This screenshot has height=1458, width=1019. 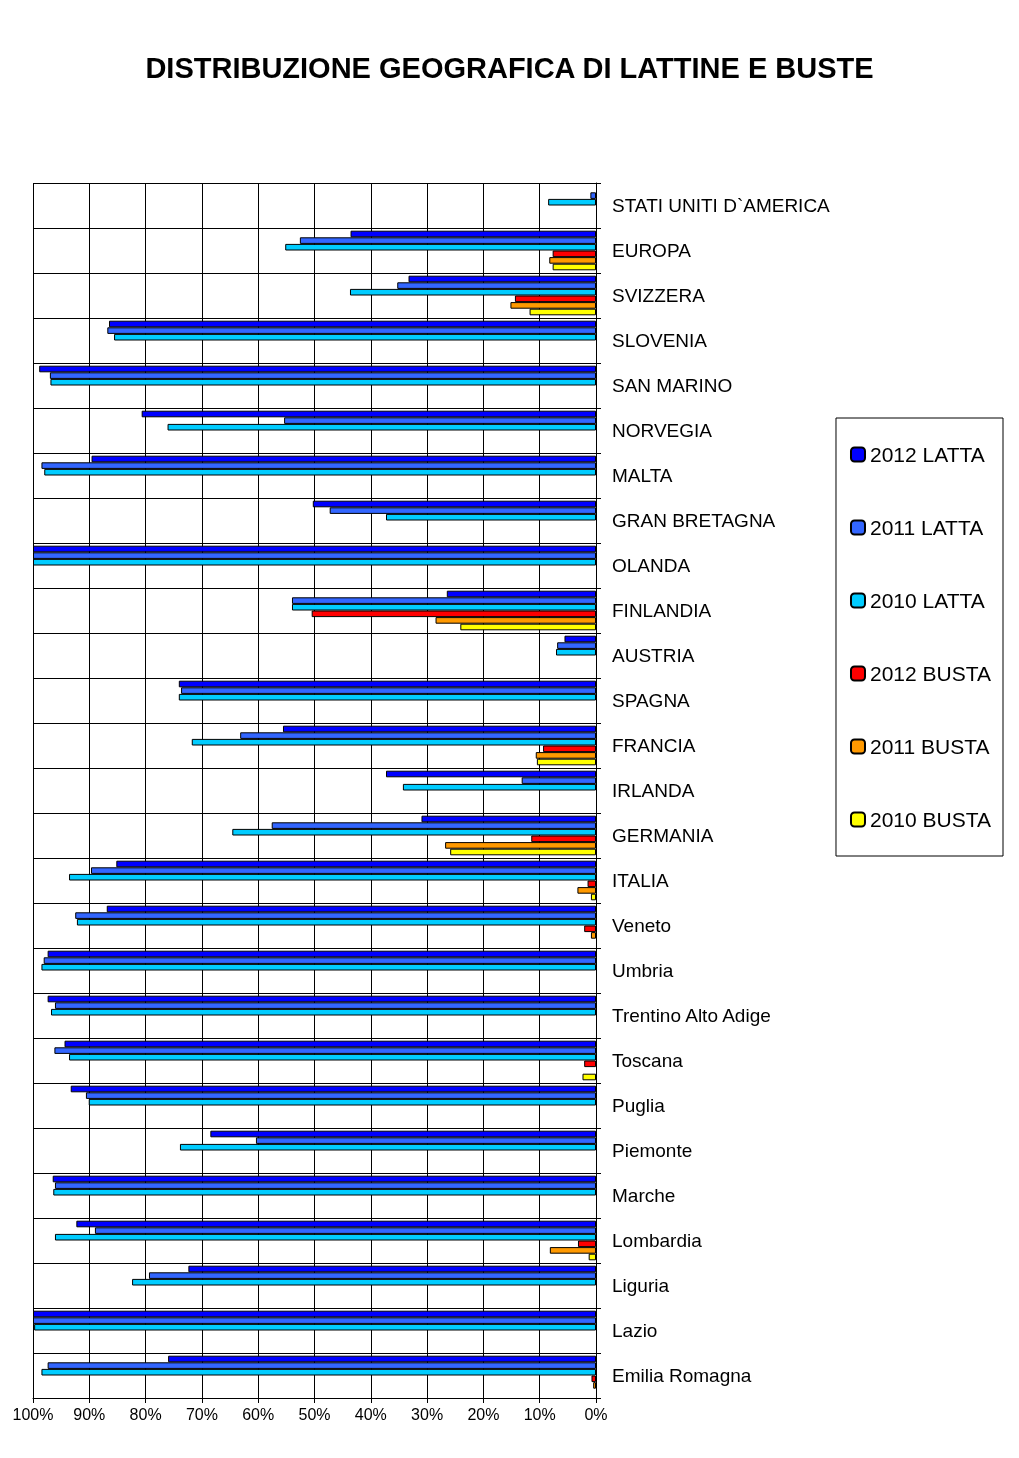 I want to click on y-tick-label: Liguria, so click(x=641, y=1285).